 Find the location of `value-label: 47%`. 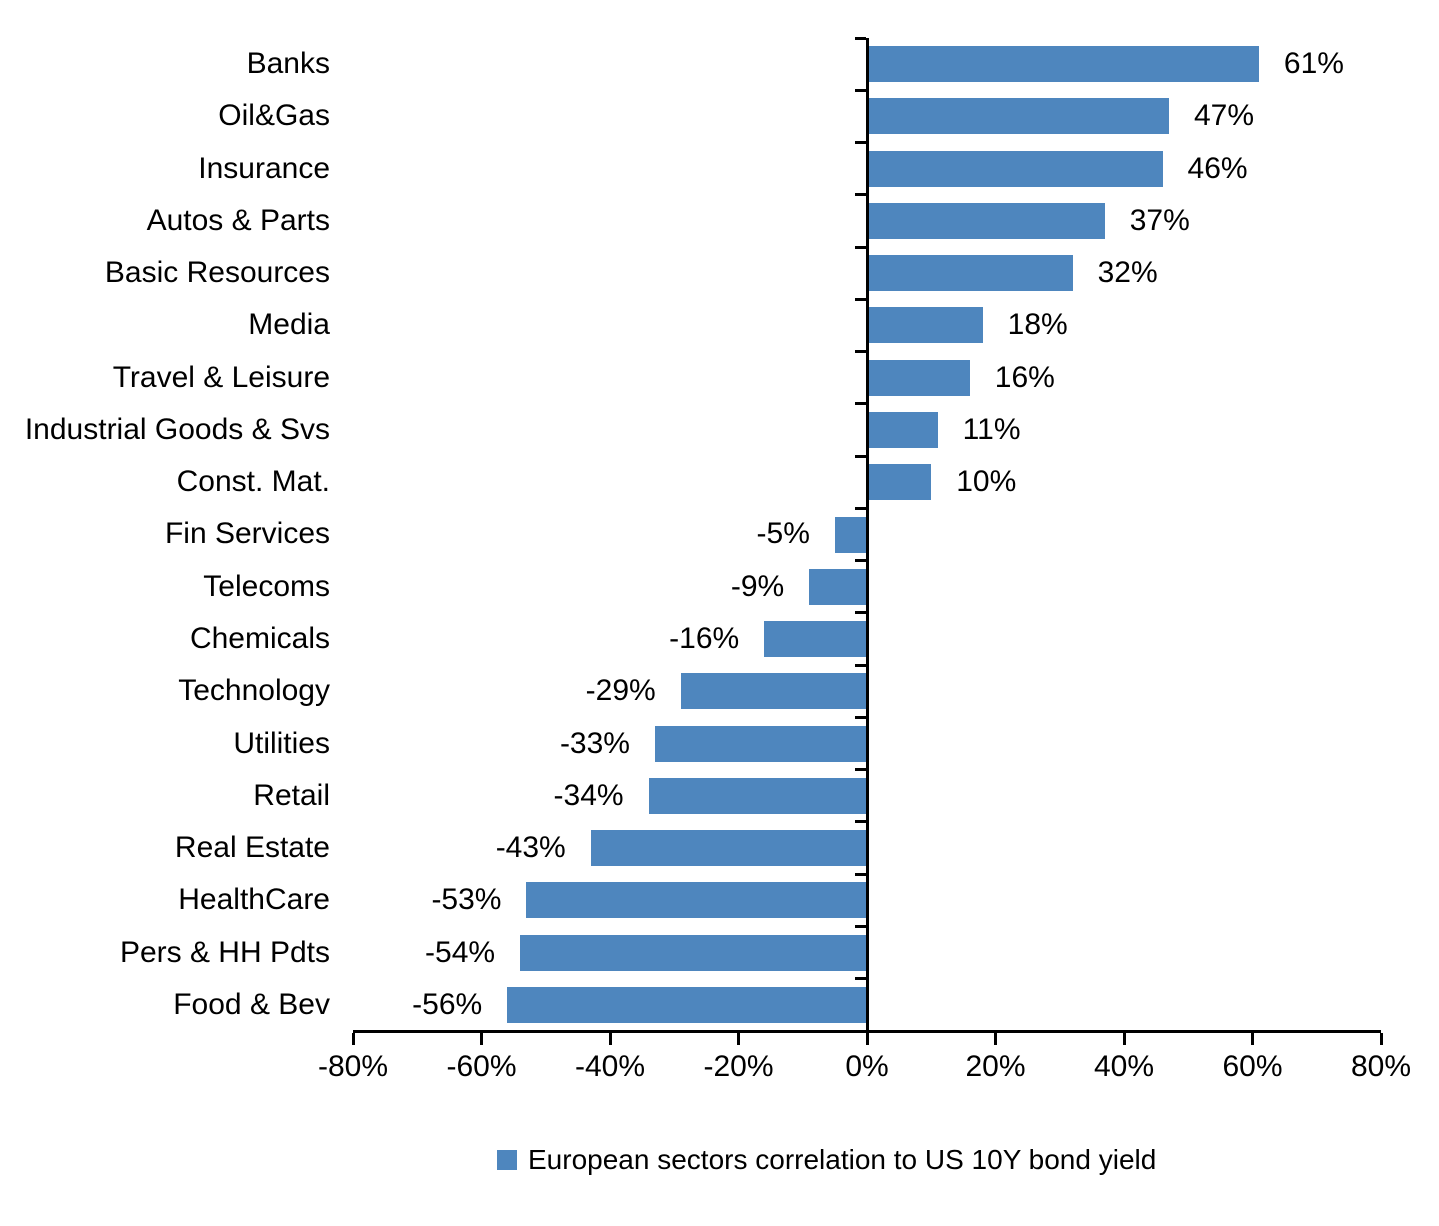

value-label: 47% is located at coordinates (1224, 116).